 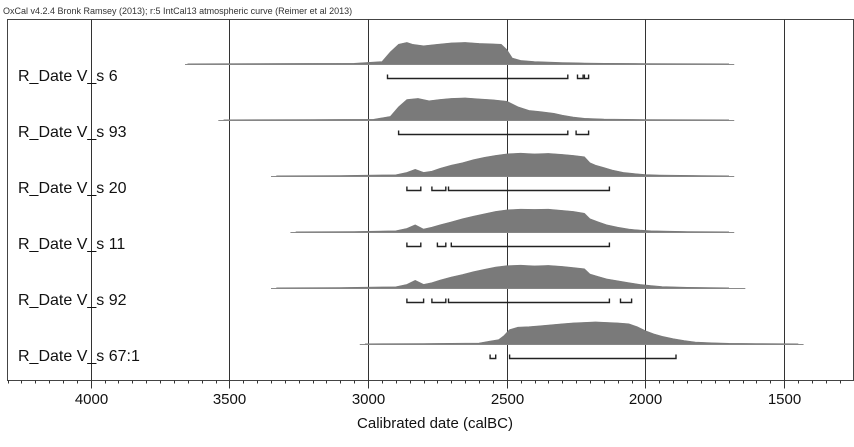 I want to click on x-axis-label: Calibrated date (calBC), so click(x=435, y=423).